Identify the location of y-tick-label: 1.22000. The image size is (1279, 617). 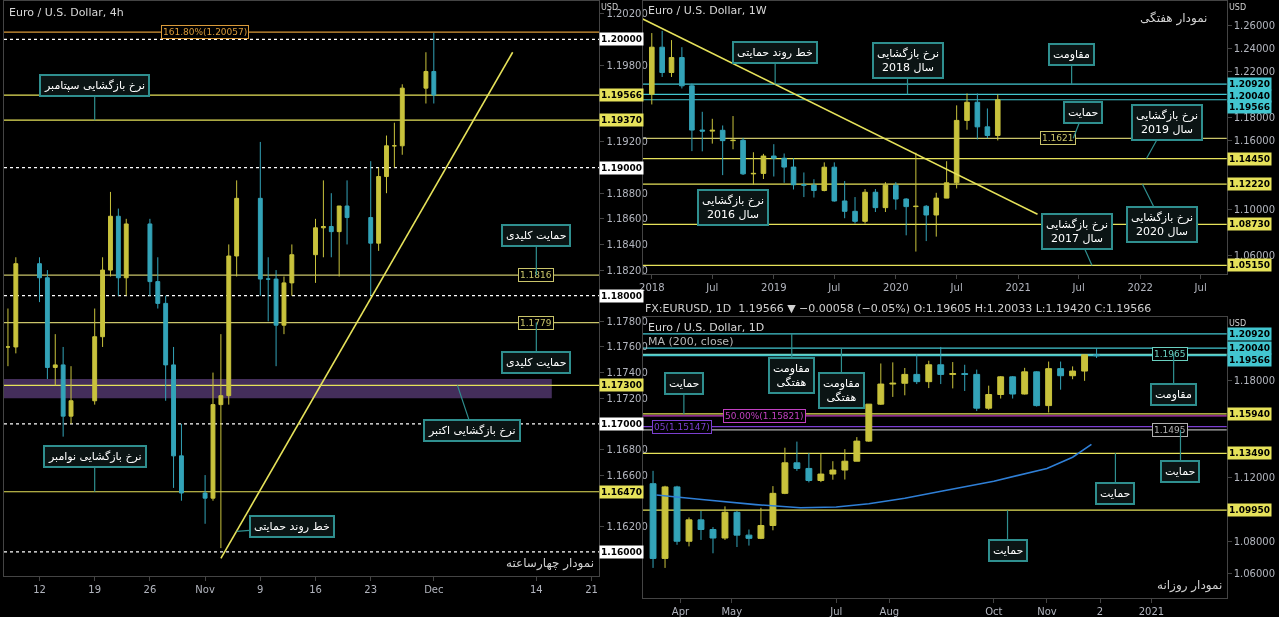
(1254, 72).